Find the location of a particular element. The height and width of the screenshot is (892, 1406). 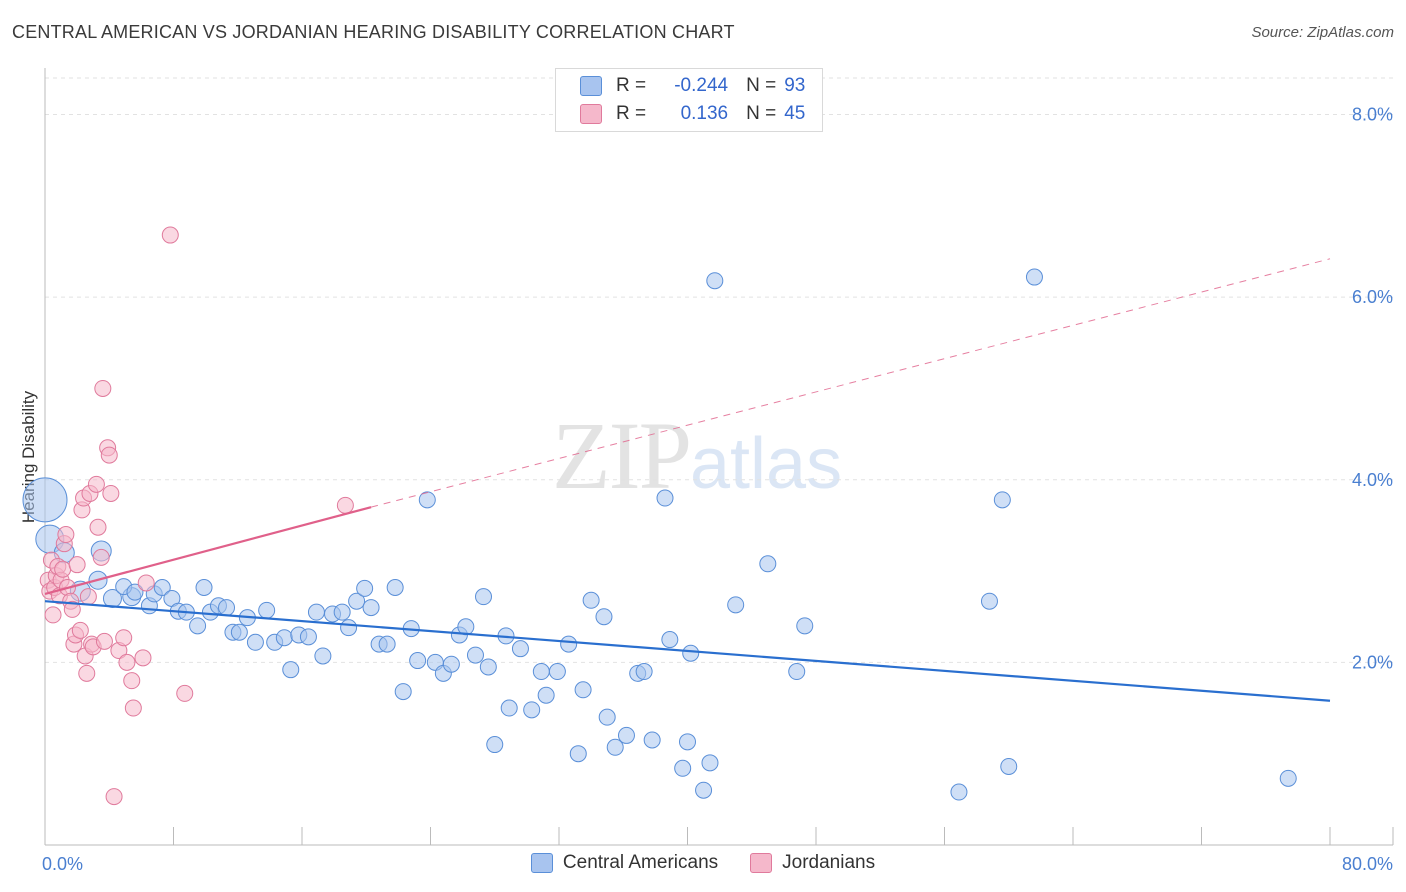

legend-row-central: R = -0.244 N = 93 is located at coordinates (692, 86).